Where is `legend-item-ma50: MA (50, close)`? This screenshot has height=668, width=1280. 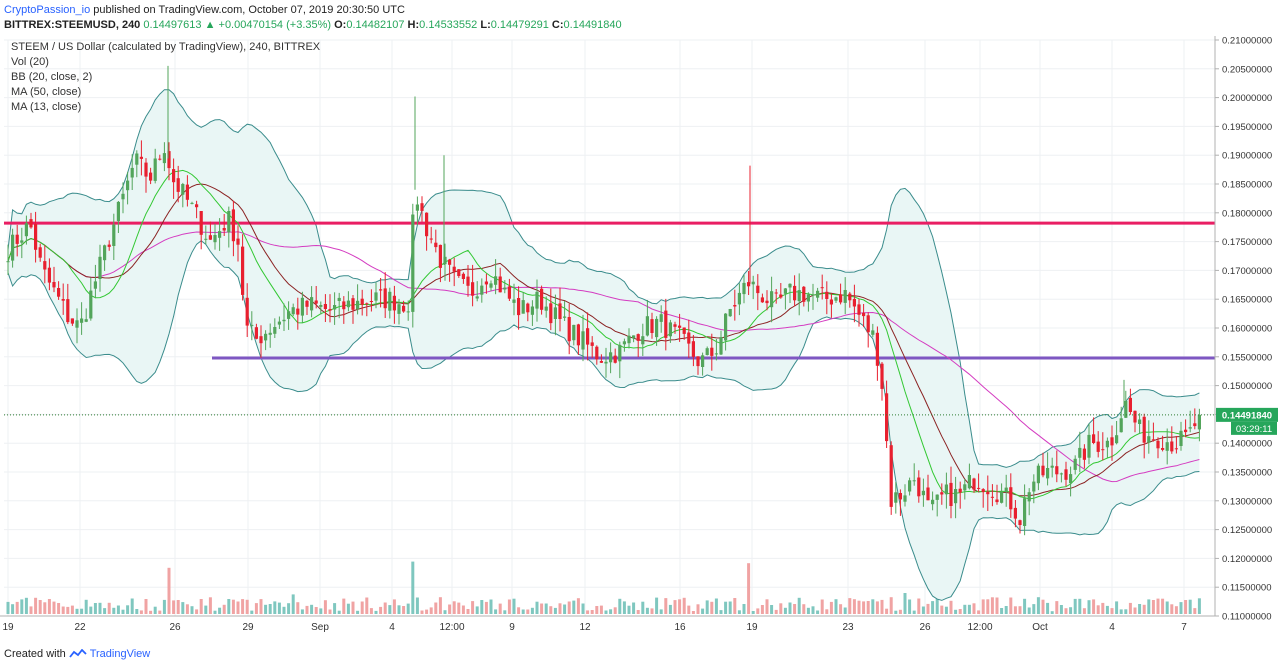 legend-item-ma50: MA (50, close) is located at coordinates (46, 92).